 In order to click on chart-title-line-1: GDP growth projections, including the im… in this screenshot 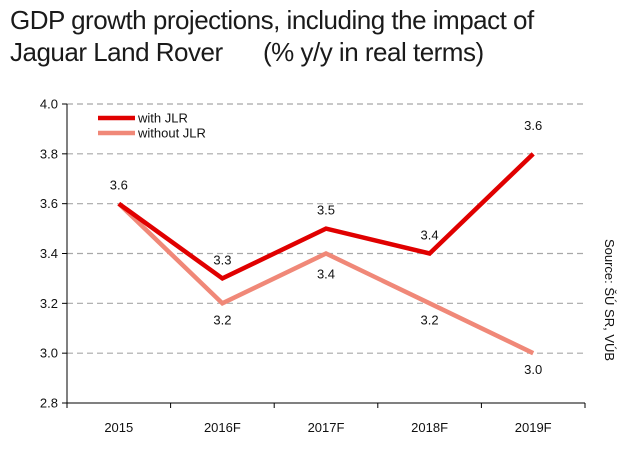, I will do `click(272, 20)`.